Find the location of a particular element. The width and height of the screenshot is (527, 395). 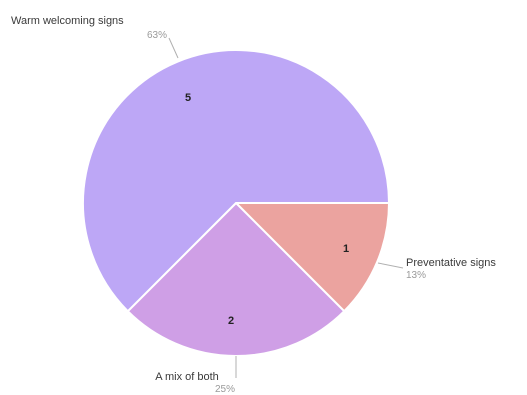

value-label-warm-welcoming-signs: 5 is located at coordinates (188, 98).